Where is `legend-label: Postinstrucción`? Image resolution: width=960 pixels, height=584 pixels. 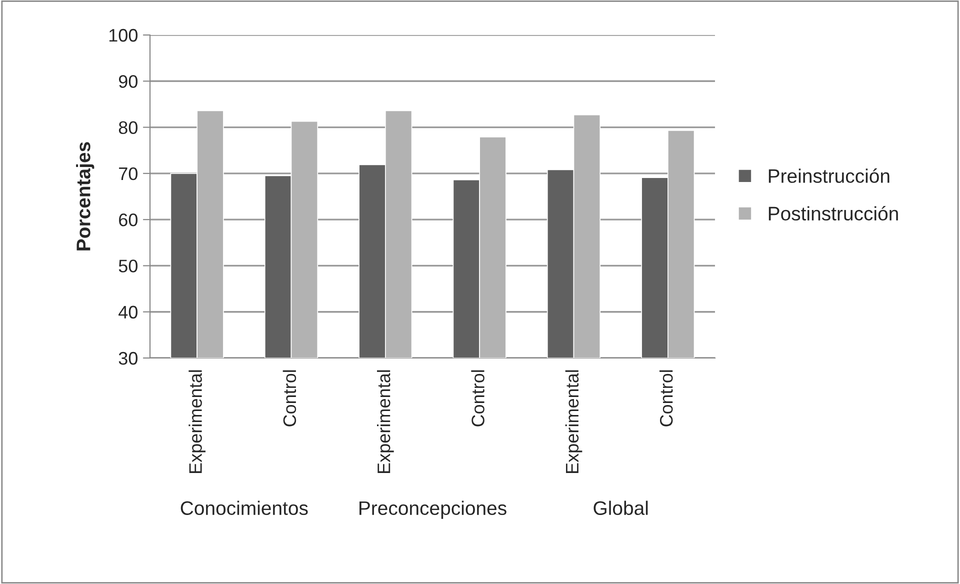 legend-label: Postinstrucción is located at coordinates (833, 213).